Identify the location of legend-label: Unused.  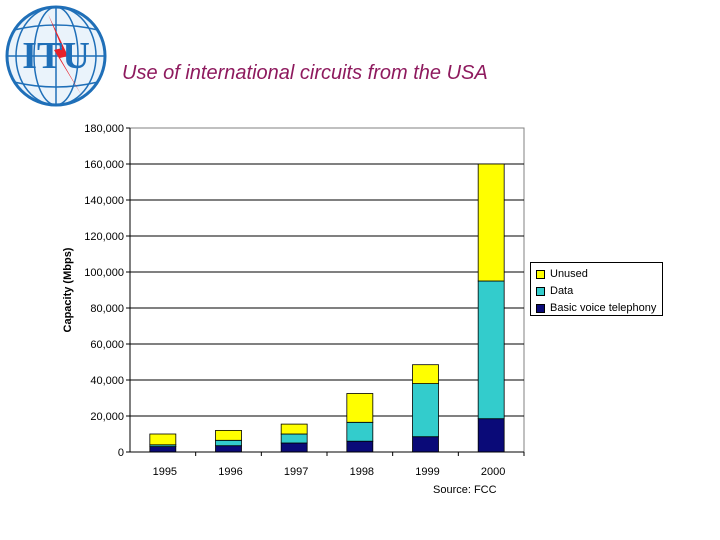
(569, 274).